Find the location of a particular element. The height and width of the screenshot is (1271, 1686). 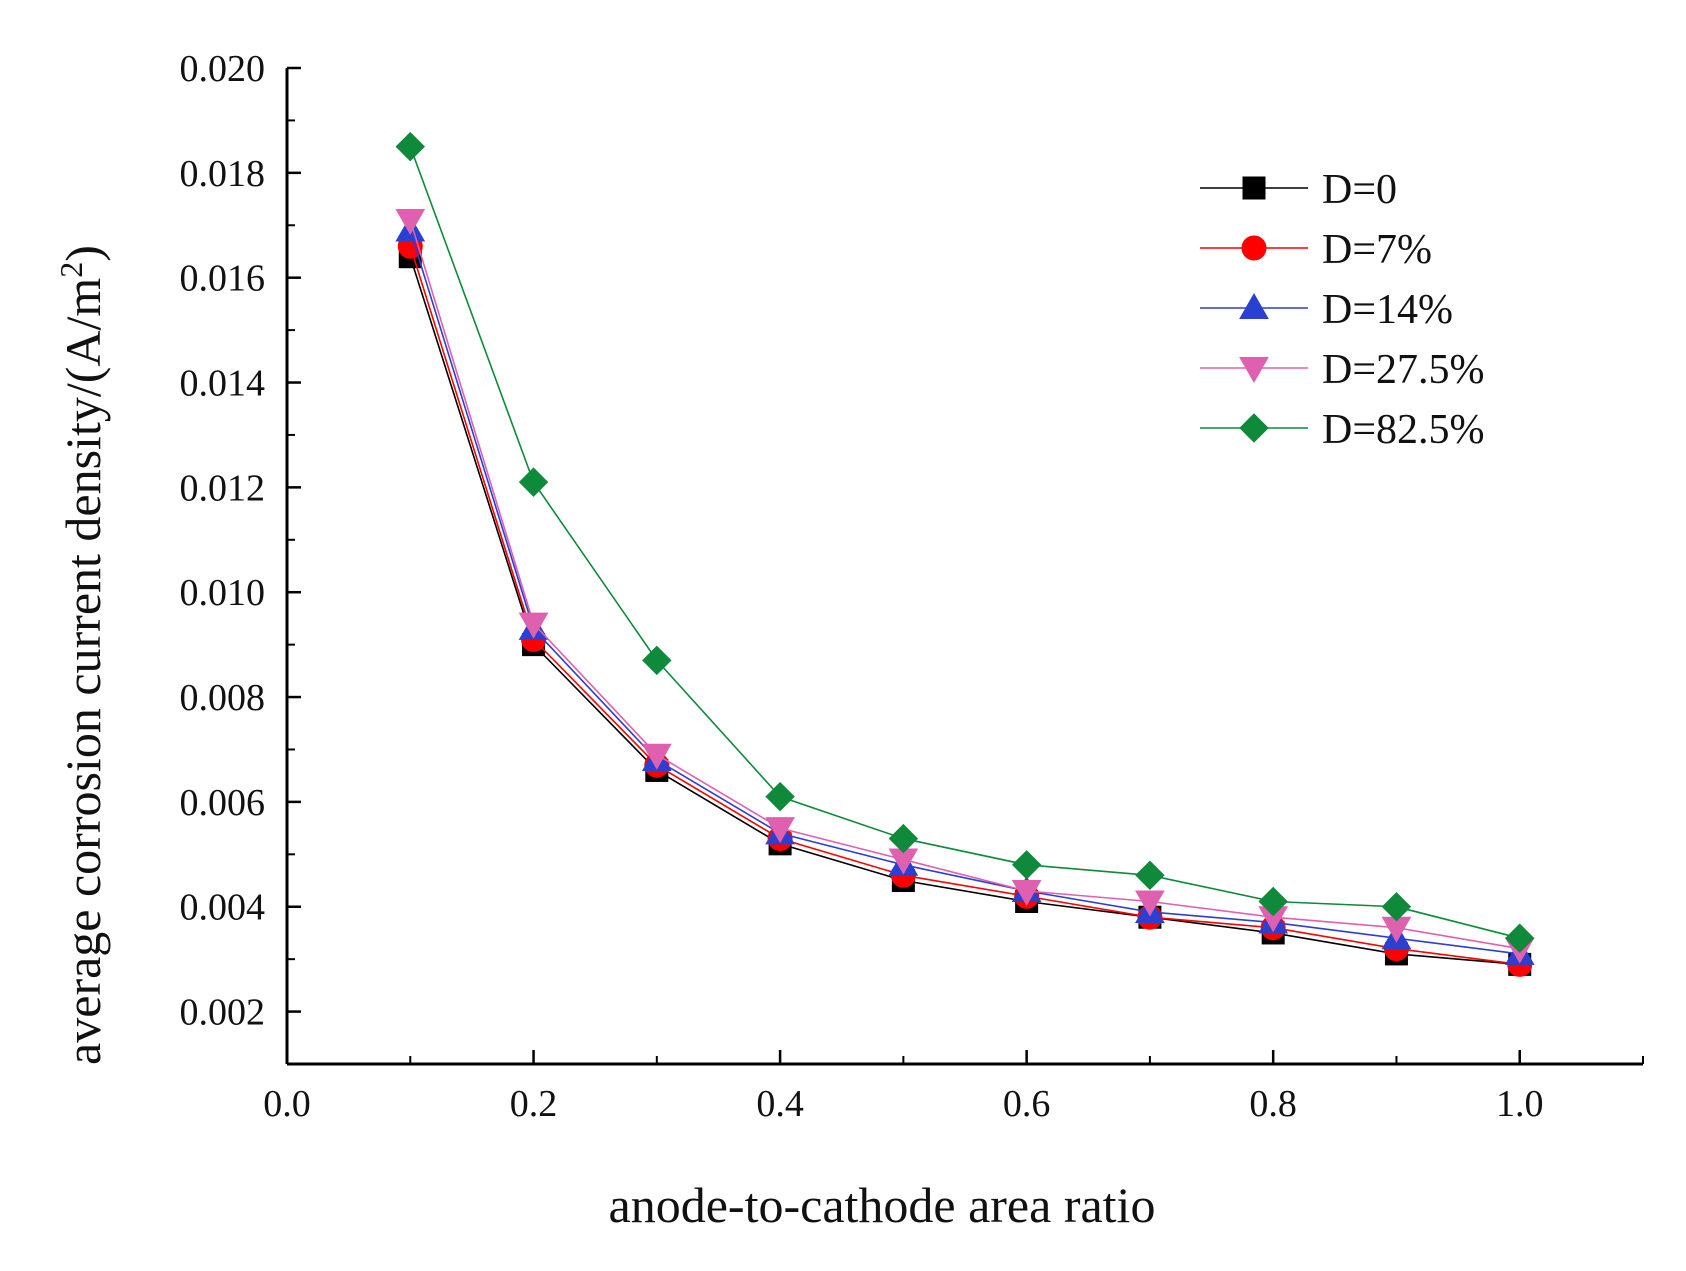

legend-item: D=0 is located at coordinates (1298, 190).